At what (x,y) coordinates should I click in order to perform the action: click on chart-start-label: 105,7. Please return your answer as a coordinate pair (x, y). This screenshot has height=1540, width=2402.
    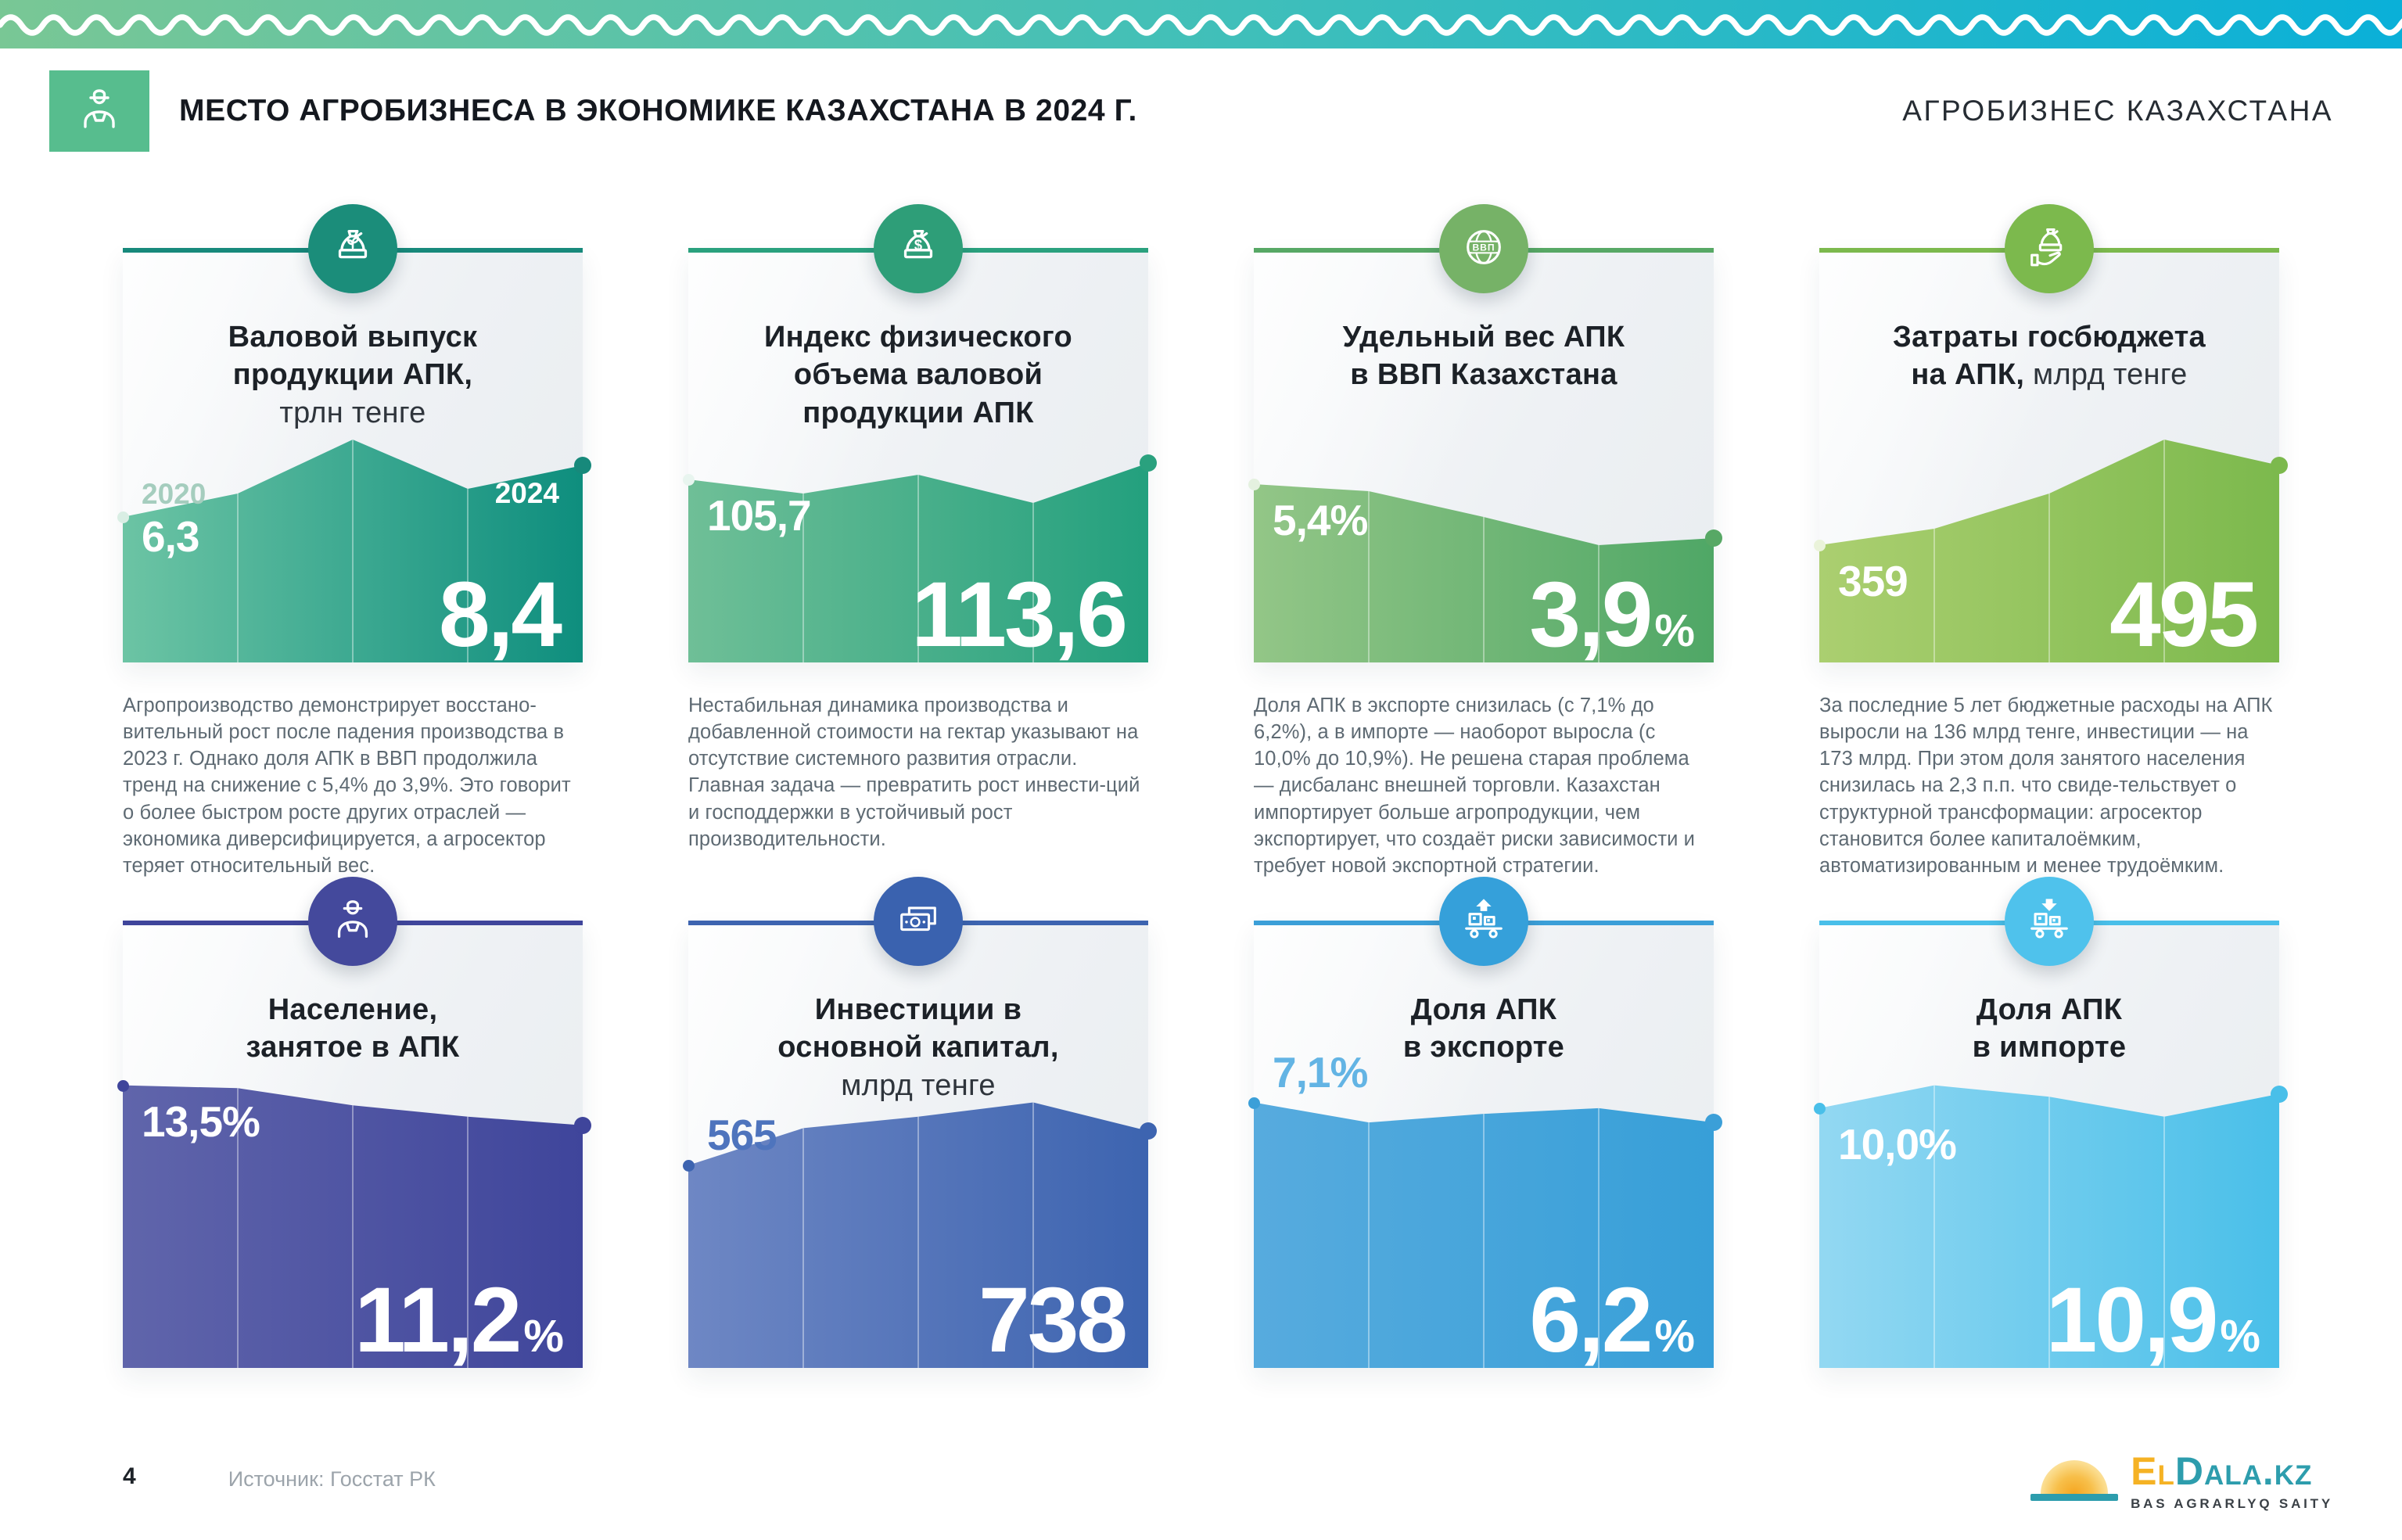
    Looking at the image, I should click on (759, 515).